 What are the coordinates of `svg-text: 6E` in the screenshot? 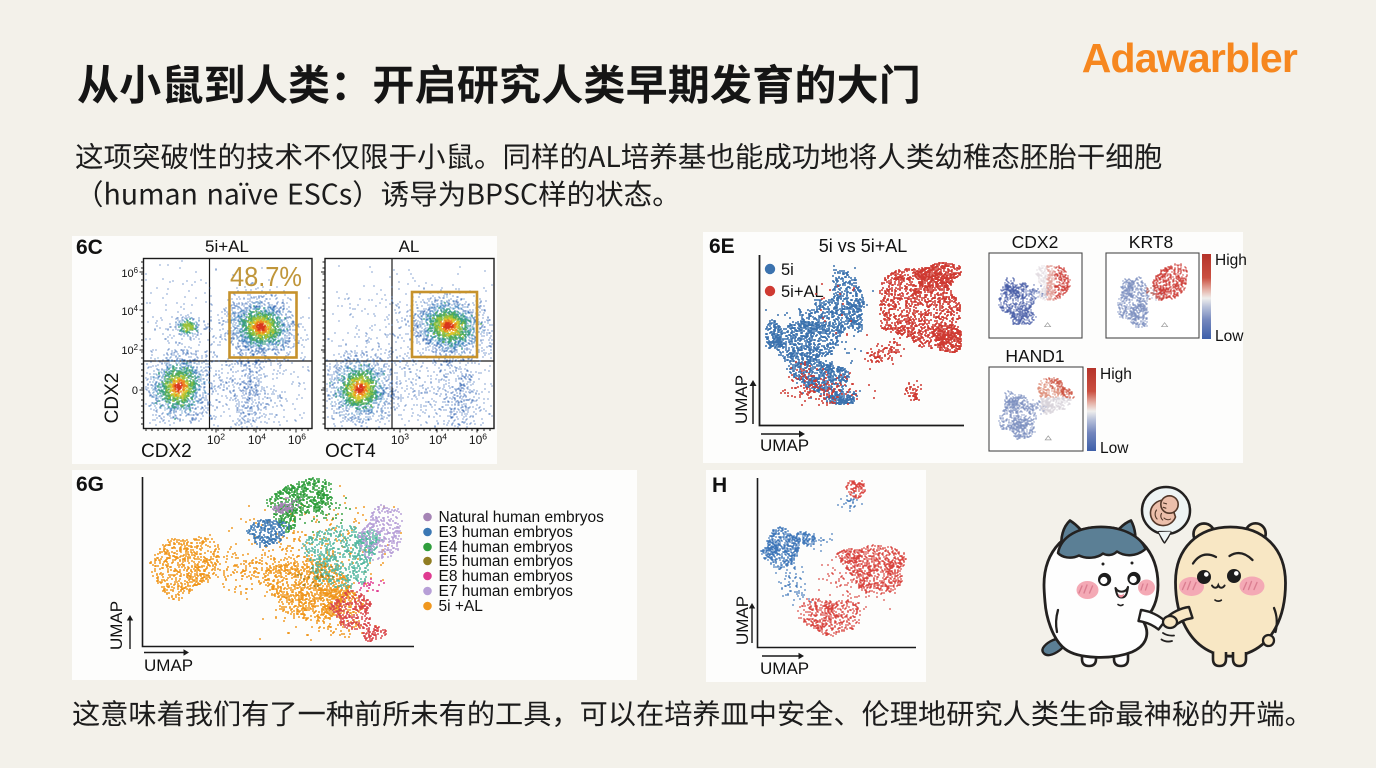 It's located at (722, 246).